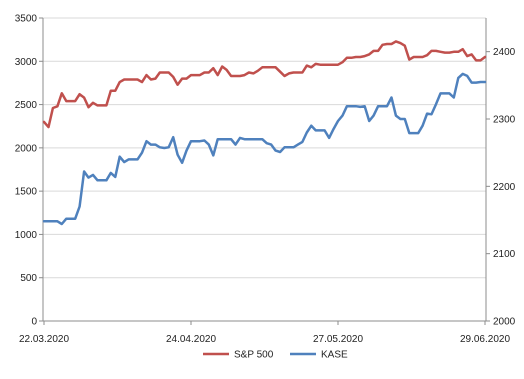 The image size is (524, 379). Describe the element at coordinates (504, 187) in the screenshot. I see `y-right-tick-label: 2200` at that location.